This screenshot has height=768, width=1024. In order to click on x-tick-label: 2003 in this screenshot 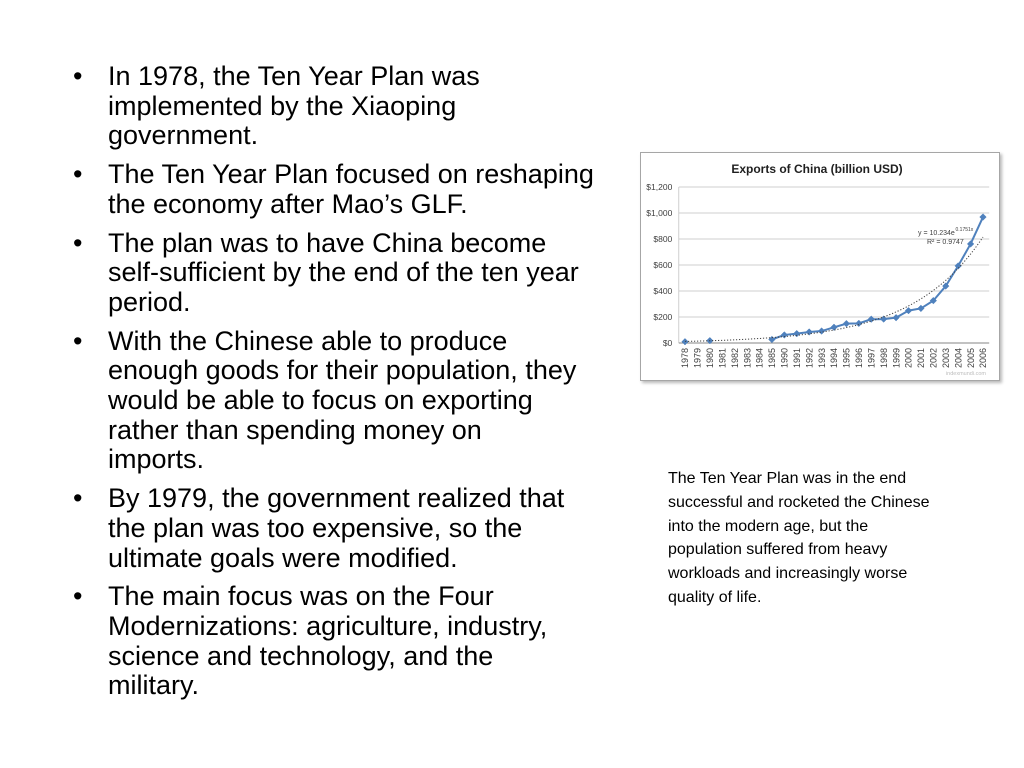, I will do `click(946, 358)`.